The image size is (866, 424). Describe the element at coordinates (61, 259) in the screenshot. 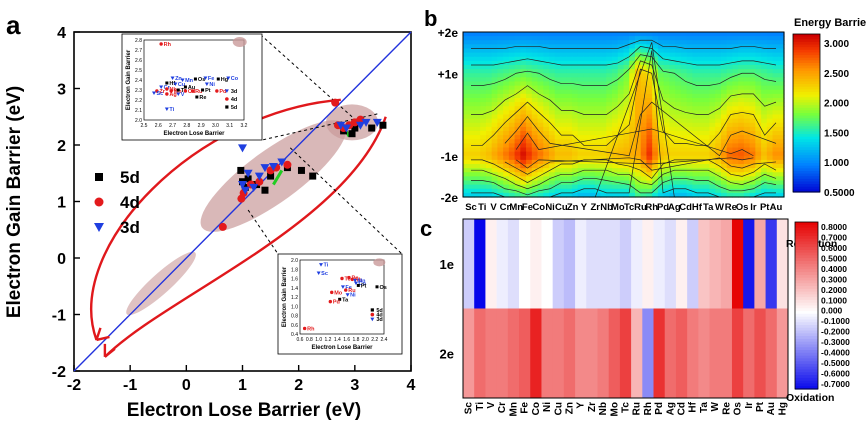

I see `y-tick-label: 0` at that location.